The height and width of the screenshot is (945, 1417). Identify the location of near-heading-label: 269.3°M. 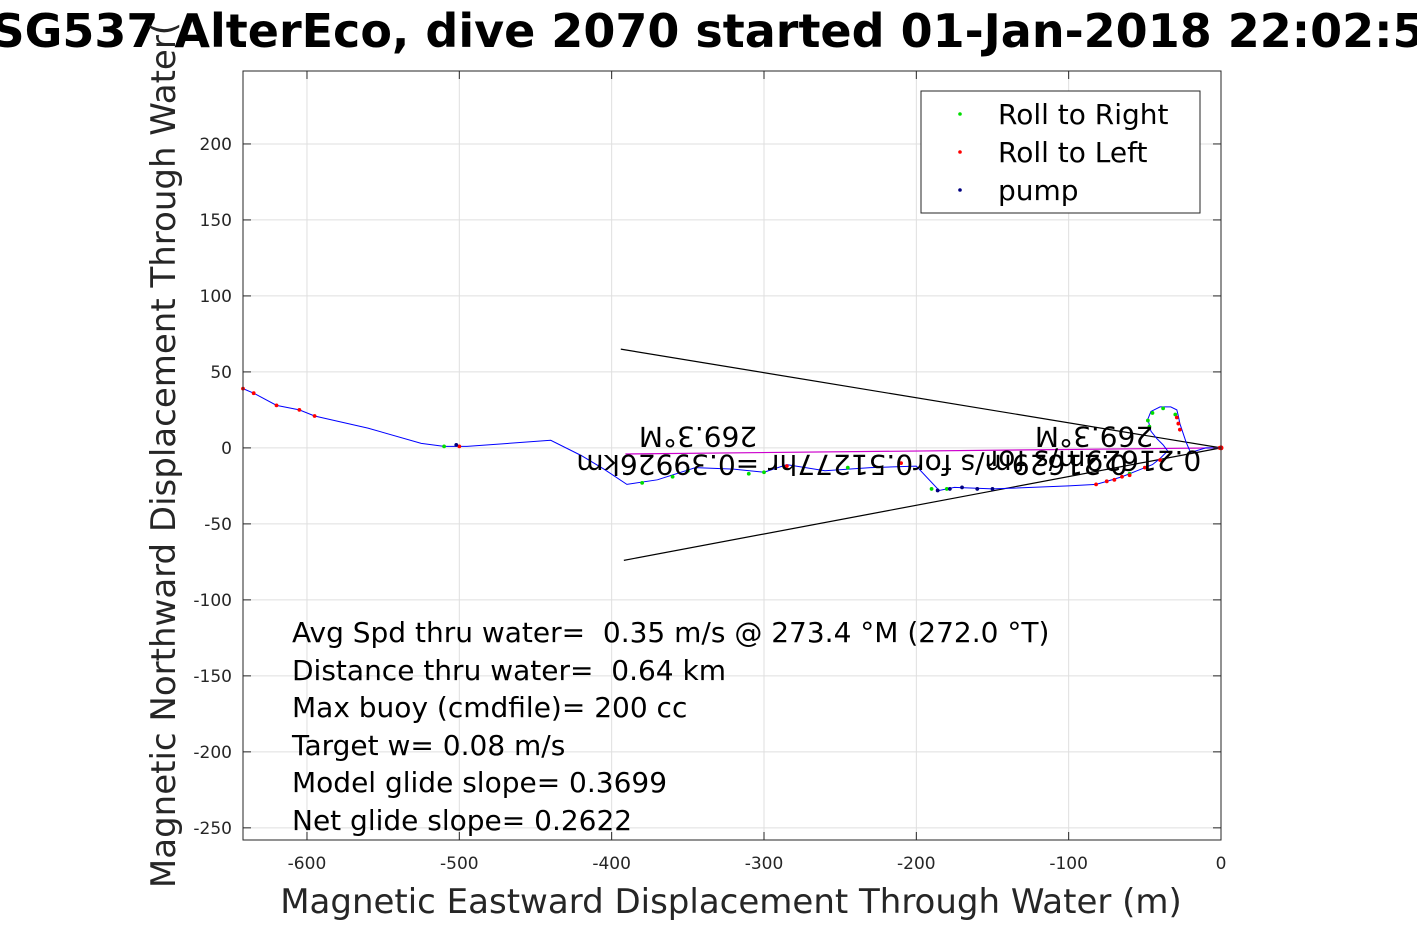
(1094, 436).